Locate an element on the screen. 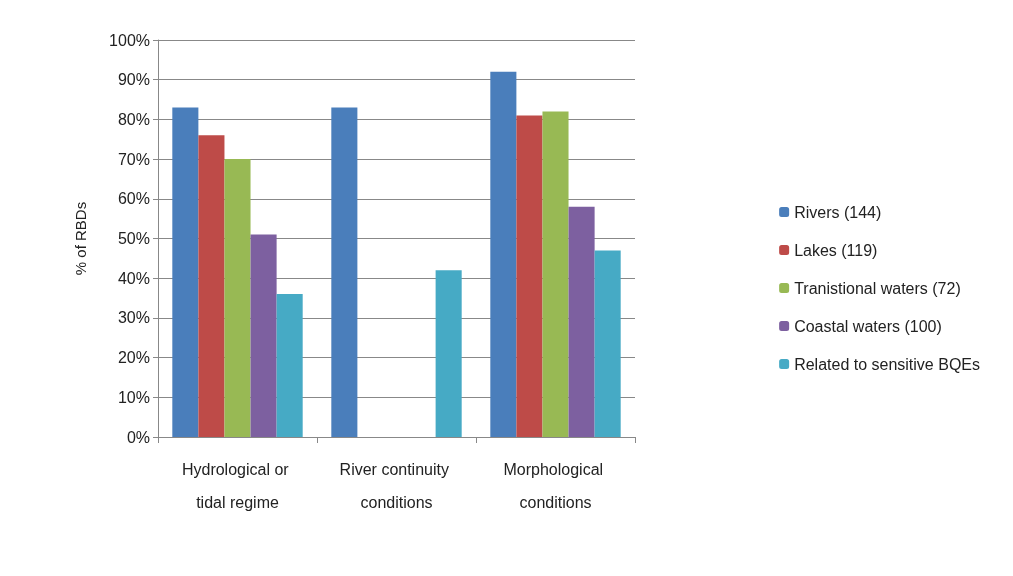  y-tick-label: 40% is located at coordinates (133, 278).